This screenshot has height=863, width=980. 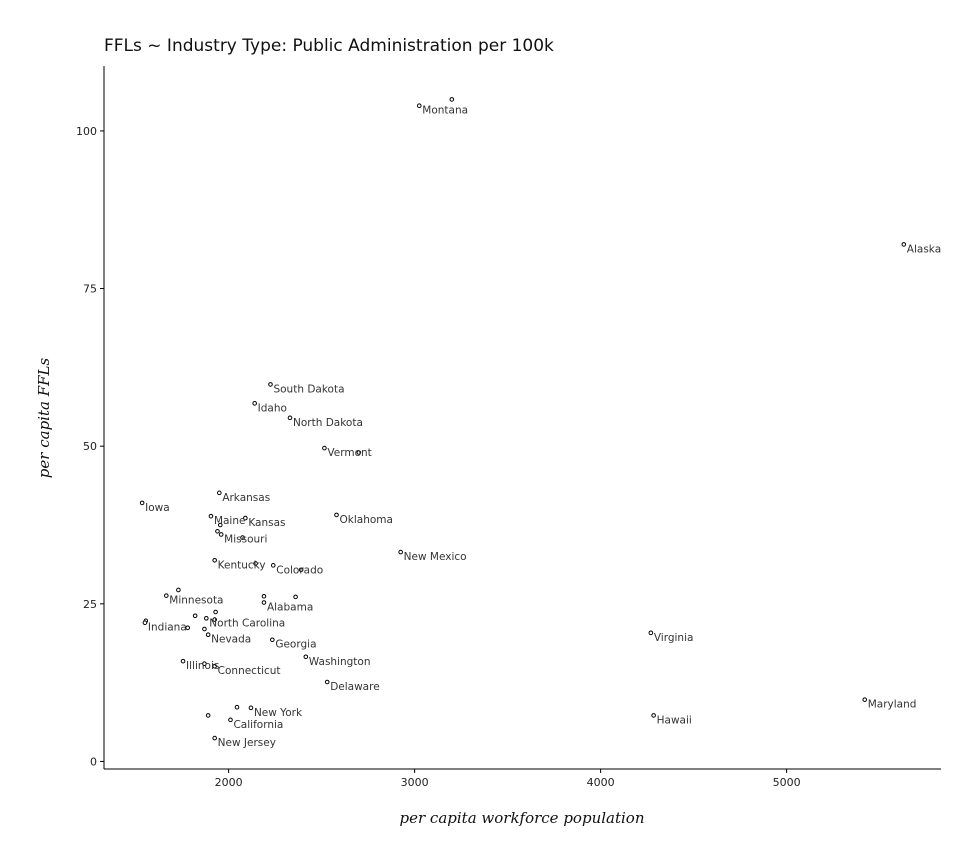 I want to click on point-label: Illinois, so click(x=202, y=666).